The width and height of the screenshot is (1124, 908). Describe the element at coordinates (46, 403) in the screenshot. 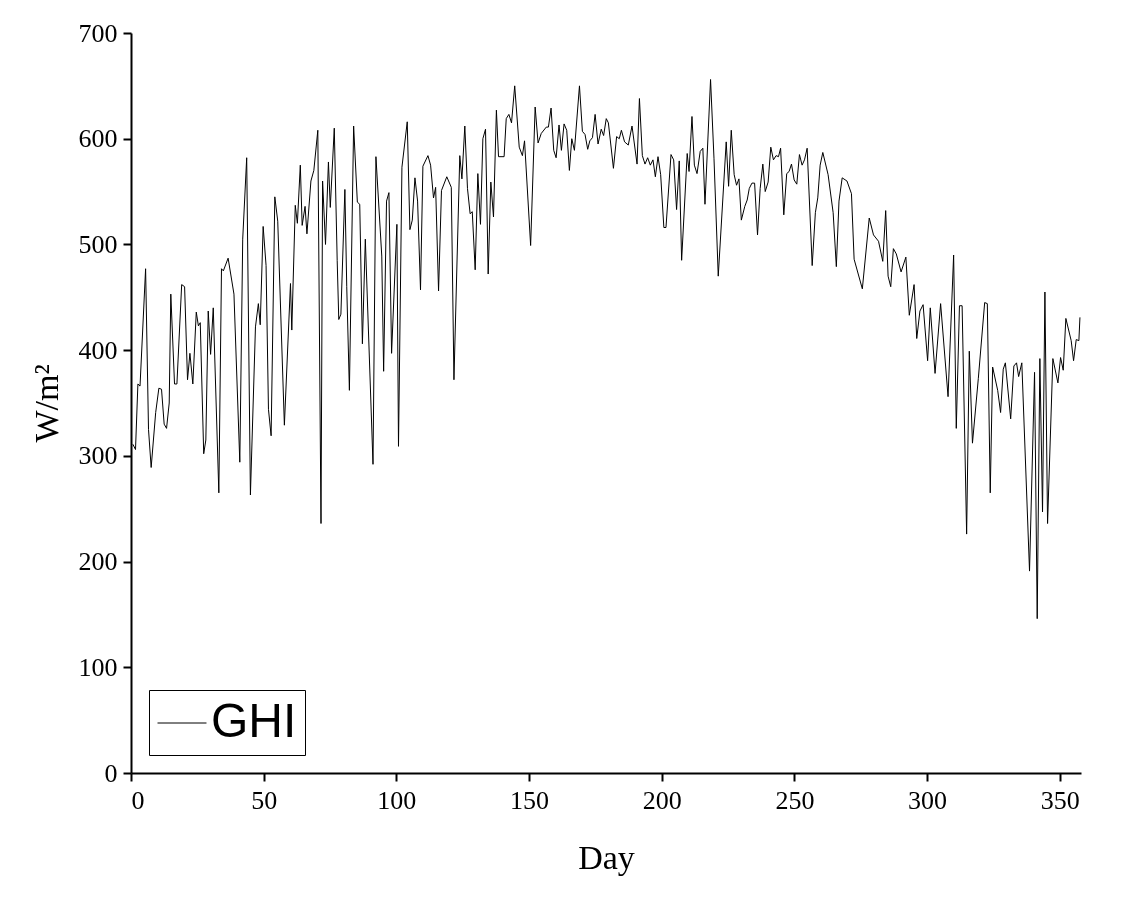

I see `y-axis-title: W/m²` at that location.